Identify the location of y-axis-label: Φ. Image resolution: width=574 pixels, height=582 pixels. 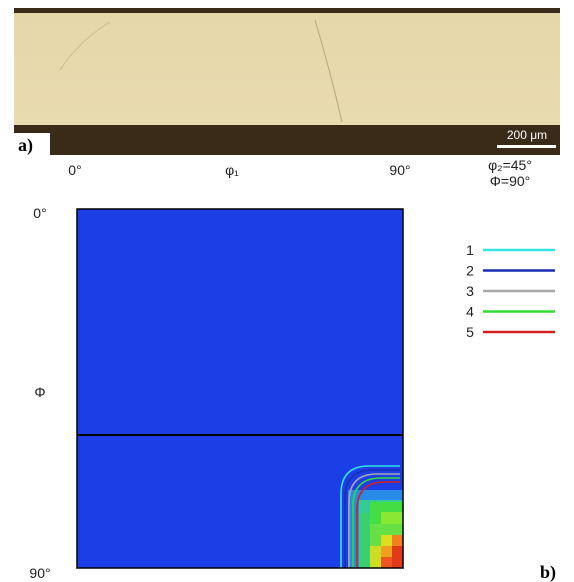
(39, 392).